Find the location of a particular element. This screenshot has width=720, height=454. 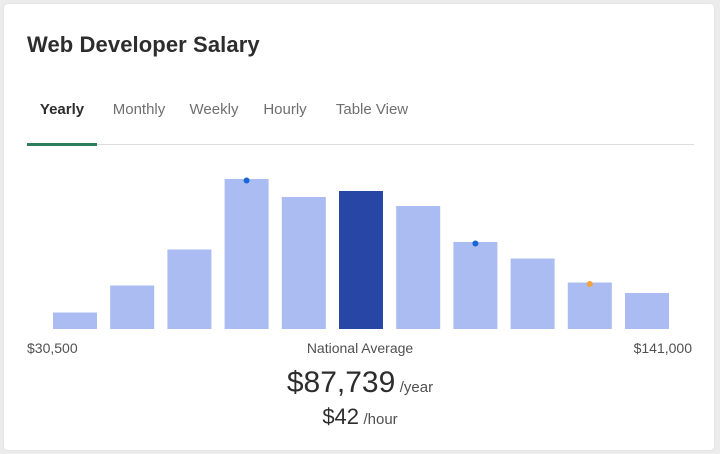

tab-yearly: Yearly is located at coordinates (62, 122).